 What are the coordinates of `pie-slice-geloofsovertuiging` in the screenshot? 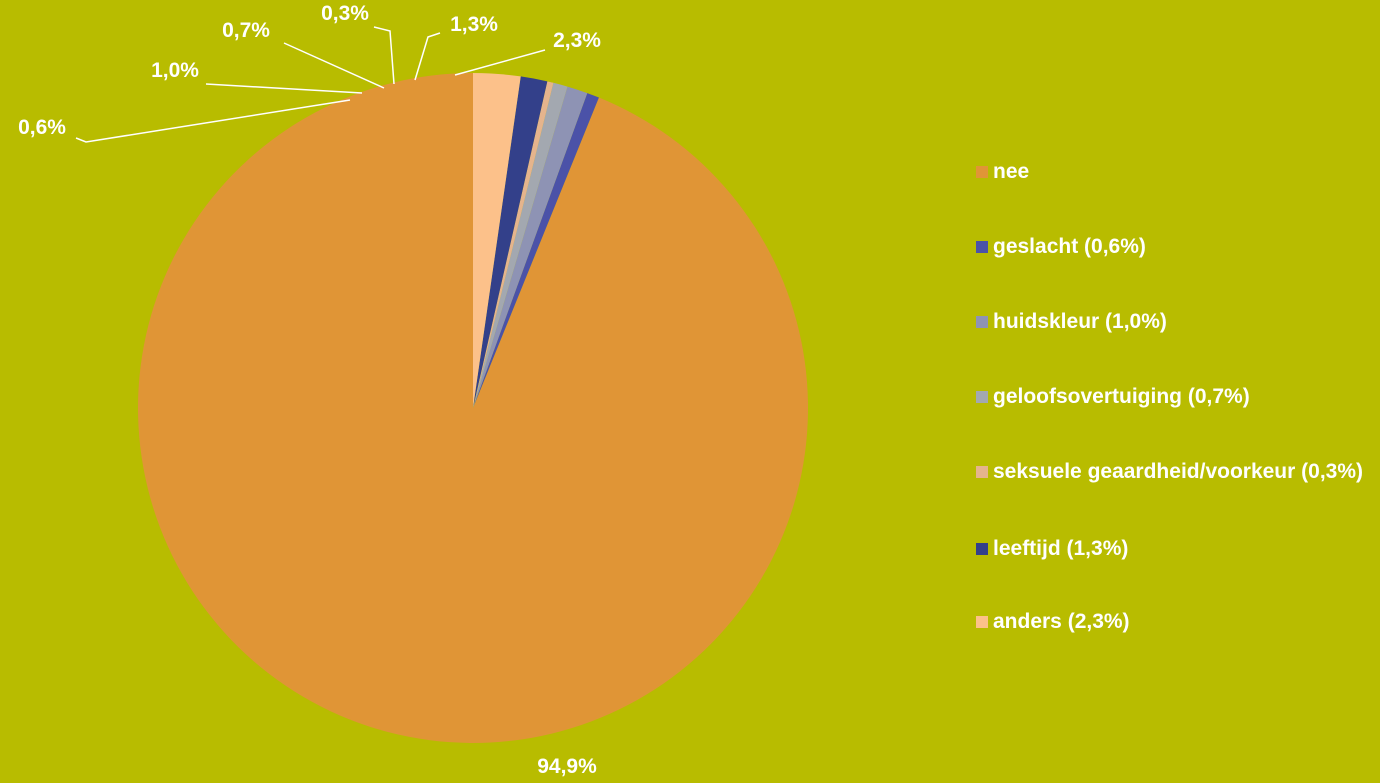 It's located at (520, 245).